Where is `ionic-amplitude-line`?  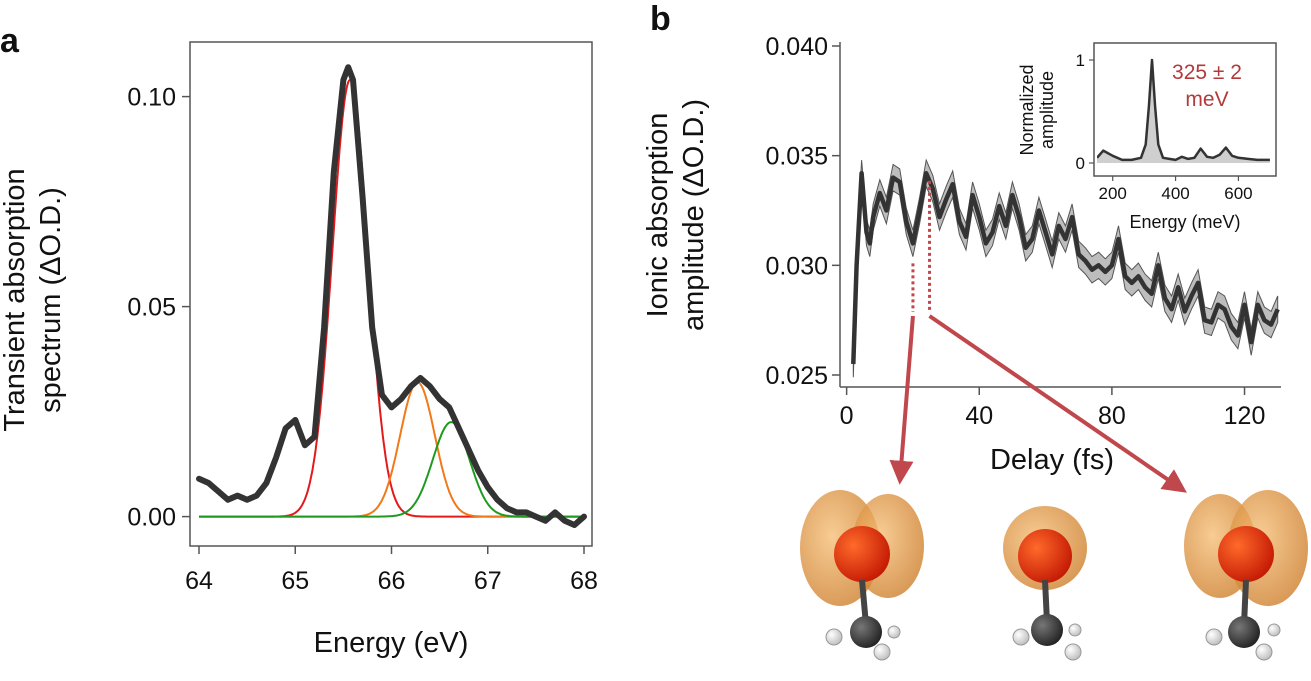 ionic-amplitude-line is located at coordinates (1065, 267).